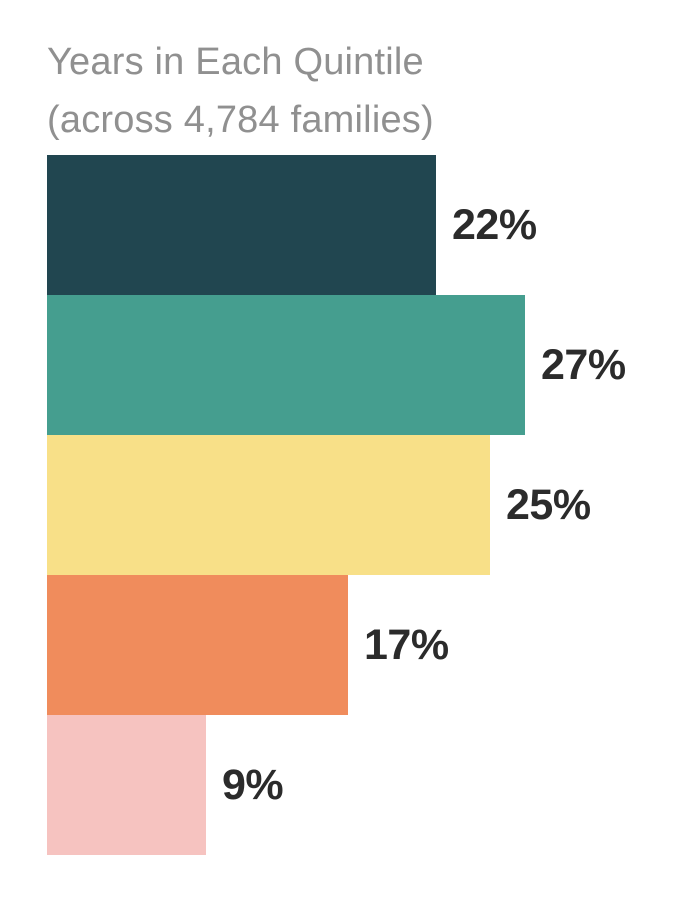 This screenshot has width=690, height=918. What do you see at coordinates (336, 785) in the screenshot?
I see `bar-row: 9%` at bounding box center [336, 785].